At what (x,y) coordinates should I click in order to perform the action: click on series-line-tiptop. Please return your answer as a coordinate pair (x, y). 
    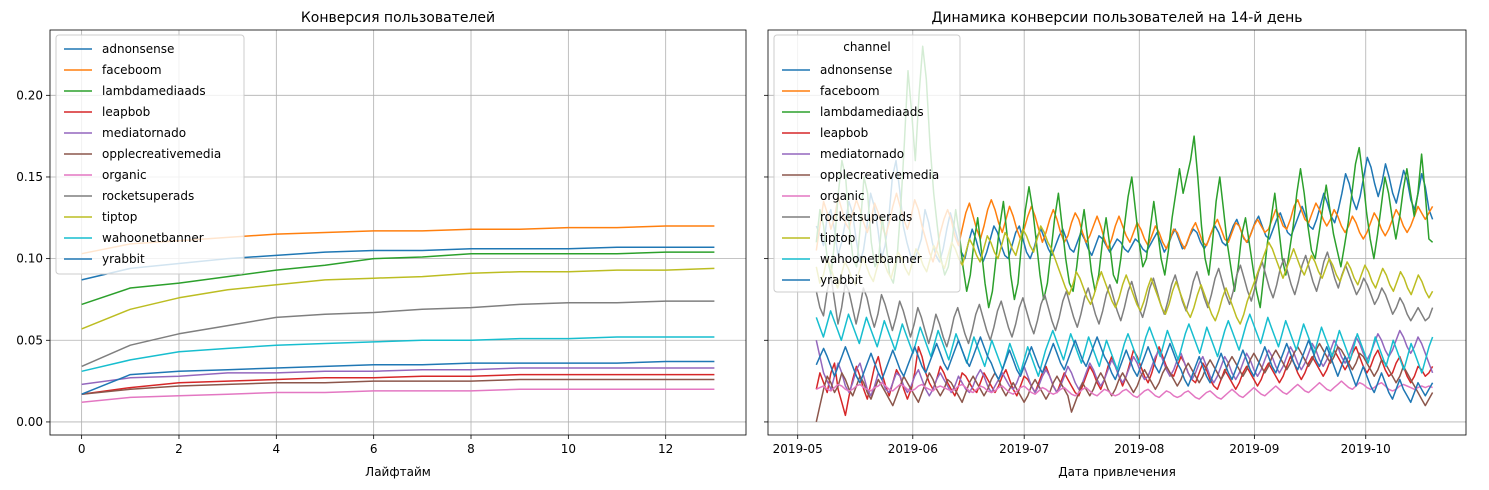
    Looking at the image, I should click on (398, 298).